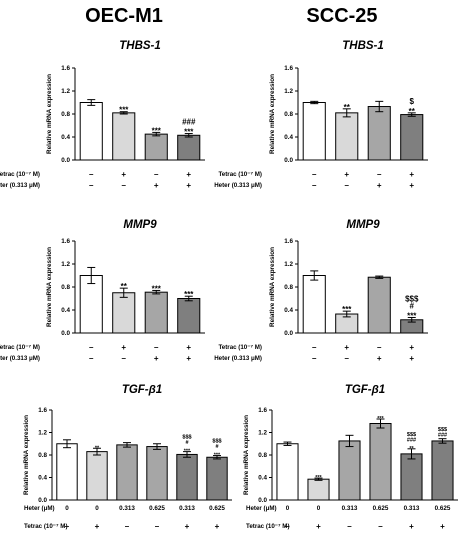 Image resolution: width=464 pixels, height=550 pixels. What do you see at coordinates (216, 447) in the screenshot?
I see `significance-mark: #` at bounding box center [216, 447].